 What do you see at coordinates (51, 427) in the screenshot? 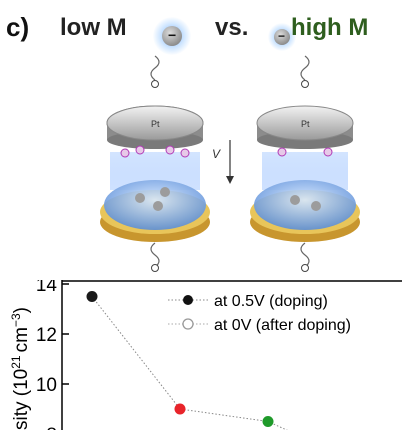
I see `y-tick-label: 8` at bounding box center [51, 427].